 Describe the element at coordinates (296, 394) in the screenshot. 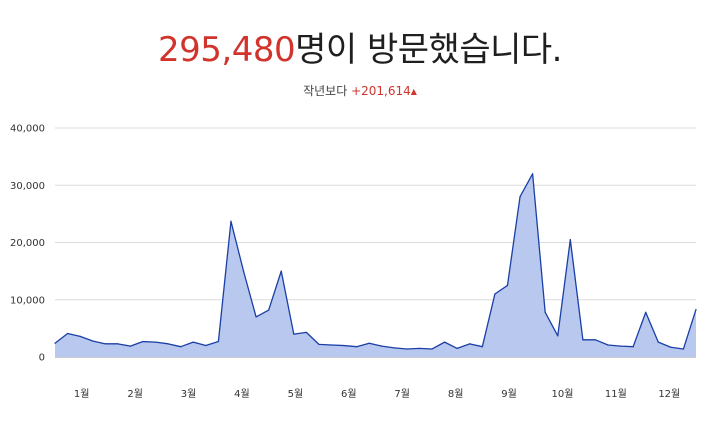

I see `x-tick-label: 5월` at that location.